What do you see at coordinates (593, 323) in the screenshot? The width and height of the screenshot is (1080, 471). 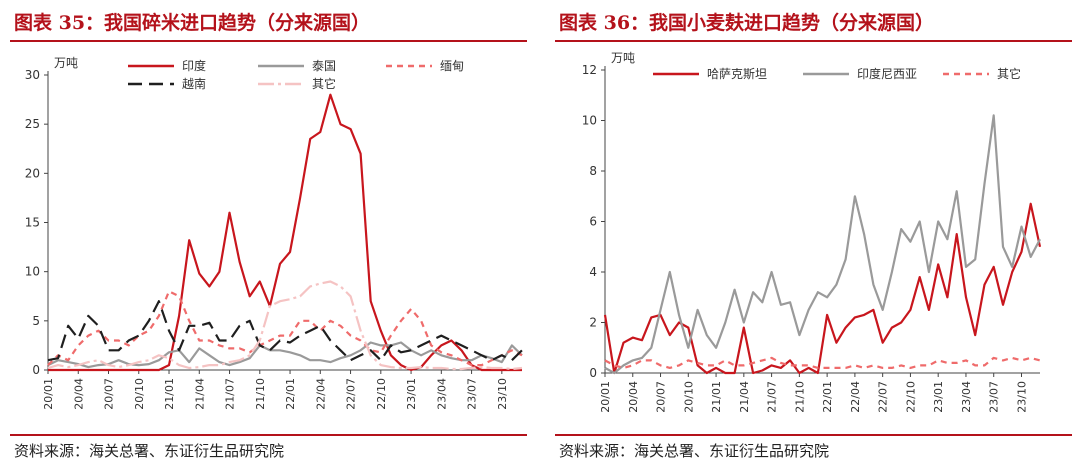 I see `y-tick-label: 2` at bounding box center [593, 323].